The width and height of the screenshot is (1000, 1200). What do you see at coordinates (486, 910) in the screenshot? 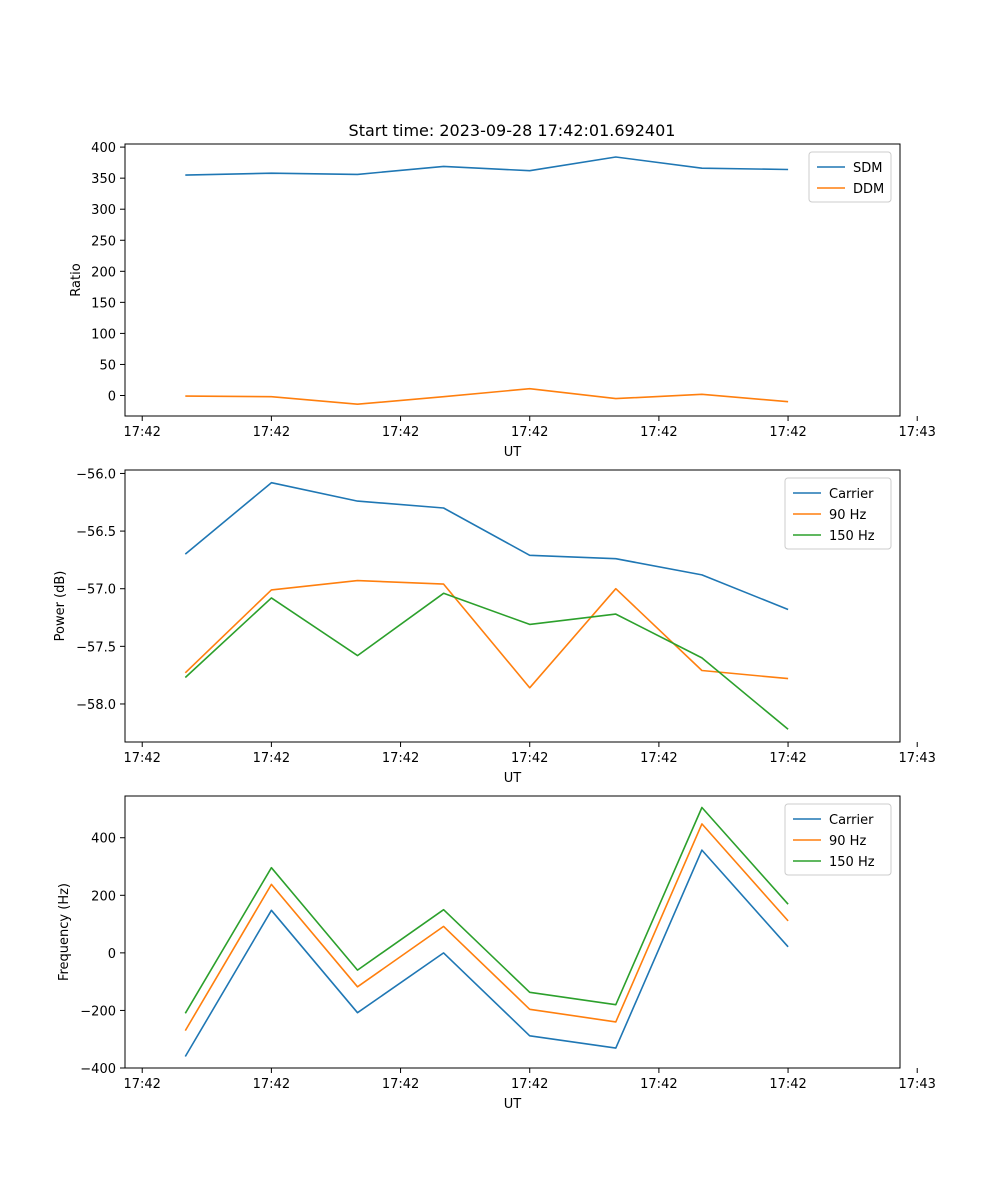
I see `frequency-series-150-hz` at bounding box center [486, 910].